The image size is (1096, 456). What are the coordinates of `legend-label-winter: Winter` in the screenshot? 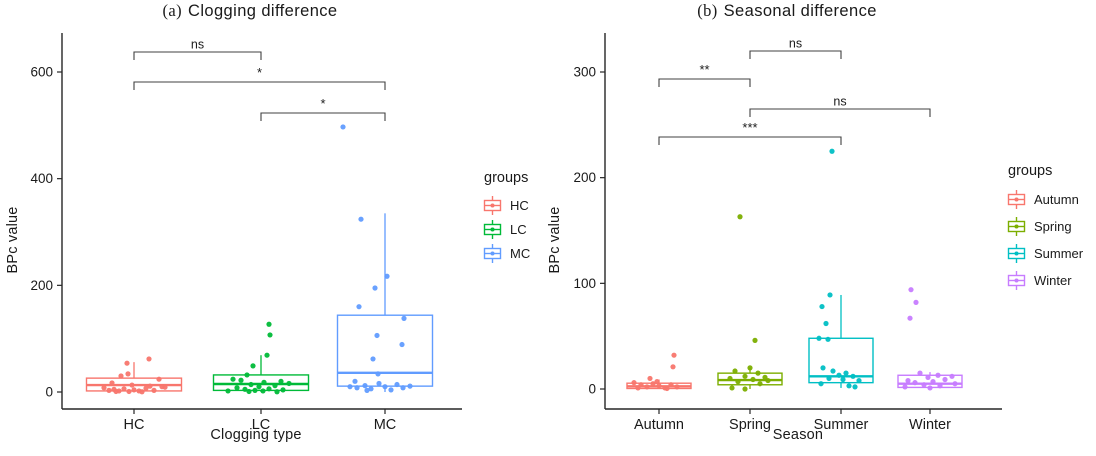 It's located at (1053, 280).